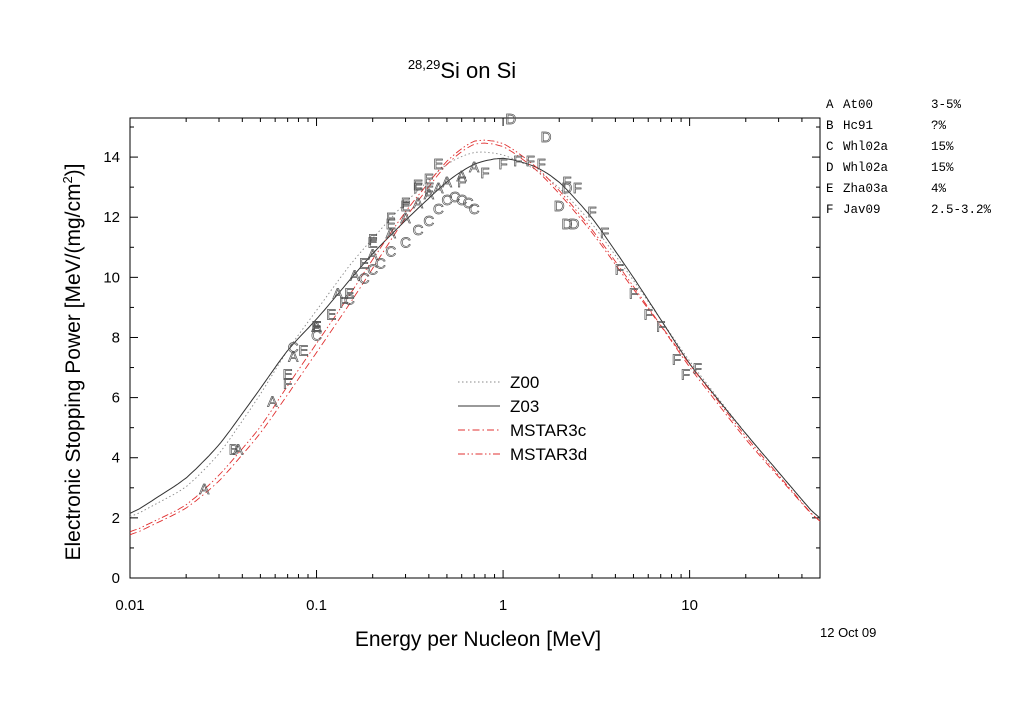  Describe the element at coordinates (116, 398) in the screenshot. I see `y-tick-label: 6` at that location.